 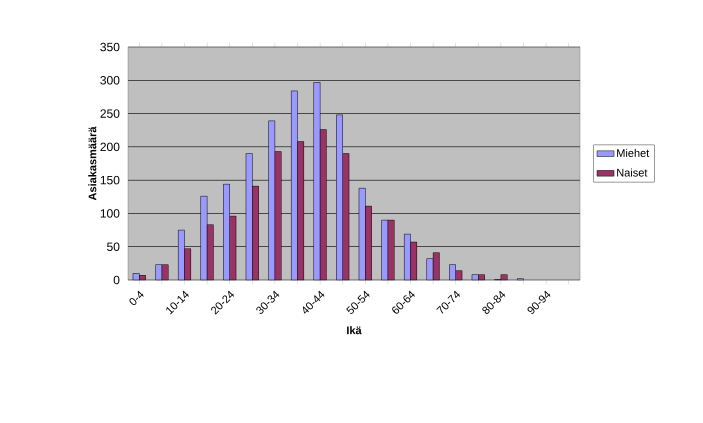 I want to click on y-tick-label: 350, so click(x=110, y=47).